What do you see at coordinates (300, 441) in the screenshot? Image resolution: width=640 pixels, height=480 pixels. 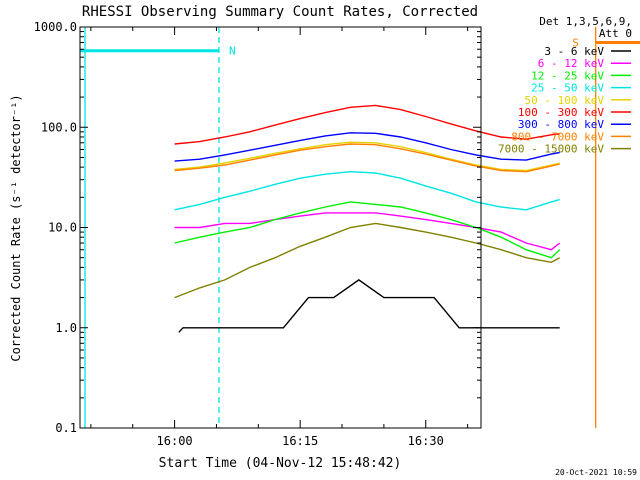 I see `x-tick-label: 16:15` at bounding box center [300, 441].